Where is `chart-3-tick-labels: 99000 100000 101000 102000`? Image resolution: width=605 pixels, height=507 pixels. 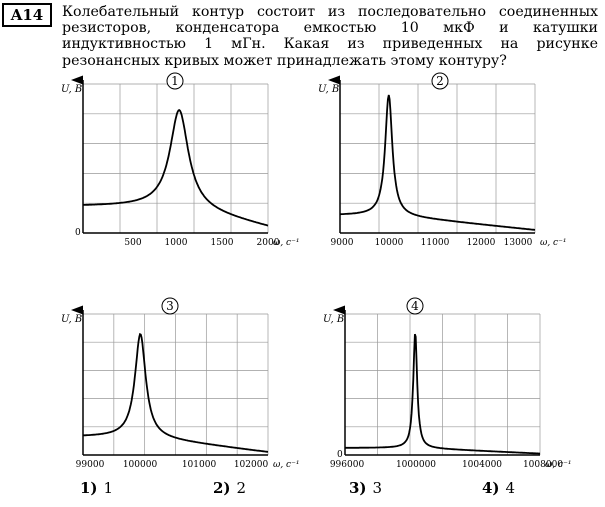 chart-3-tick-labels: 99000 100000 101000 102000 is located at coordinates (172, 465).